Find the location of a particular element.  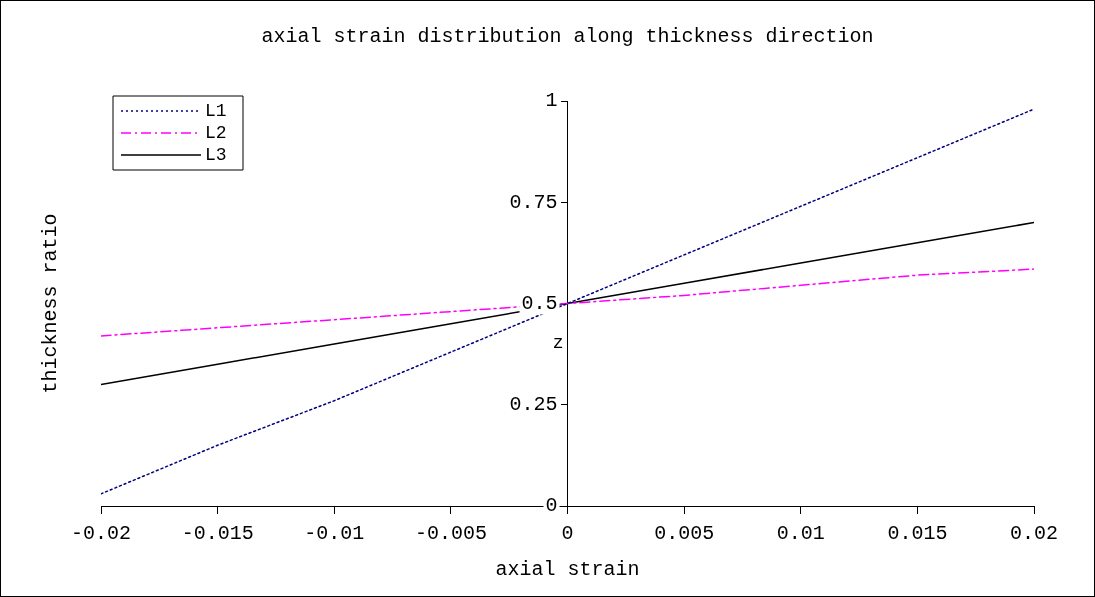

y-tick-label: 1 is located at coordinates (551, 101).